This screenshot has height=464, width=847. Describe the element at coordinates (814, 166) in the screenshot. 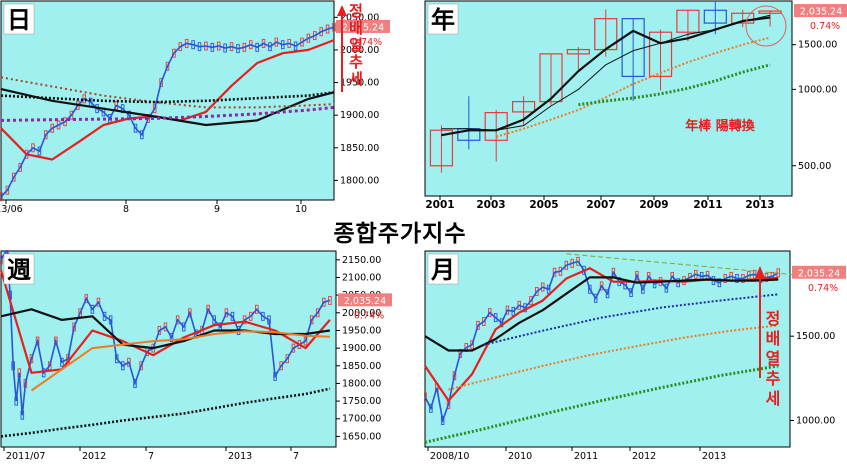

I see `y-tick-label: 500.00` at that location.